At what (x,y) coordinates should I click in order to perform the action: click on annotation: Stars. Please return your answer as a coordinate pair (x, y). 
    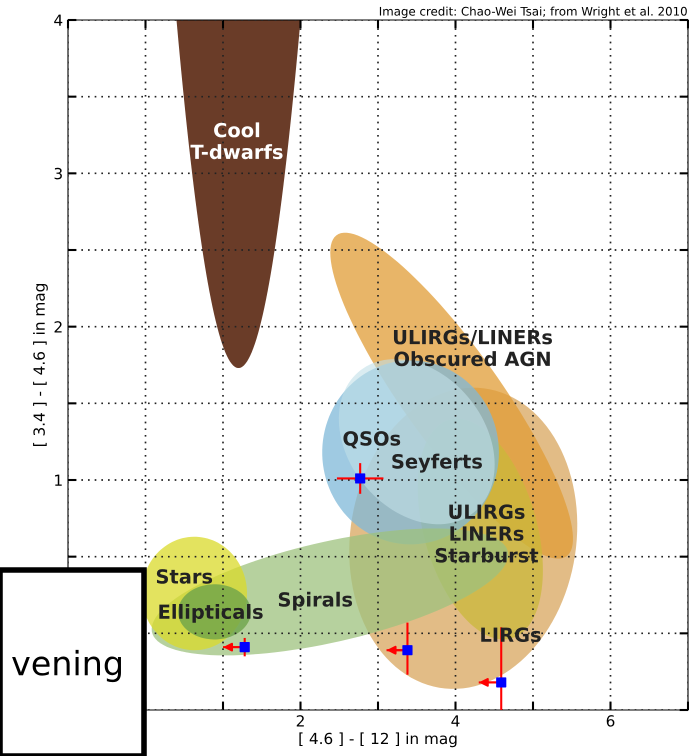
    Looking at the image, I should click on (184, 576).